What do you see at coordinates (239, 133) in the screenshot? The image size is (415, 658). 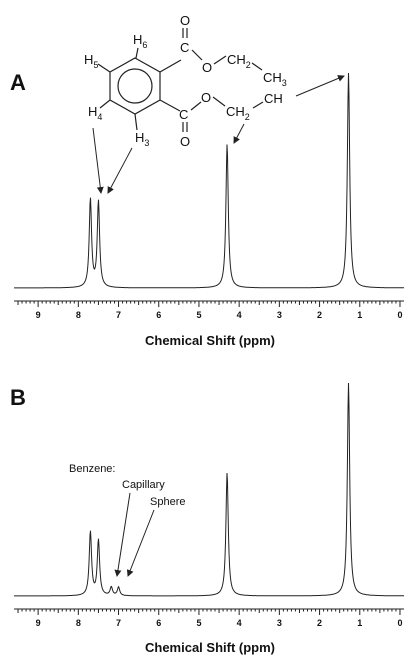 I see `arrow-ch2` at bounding box center [239, 133].